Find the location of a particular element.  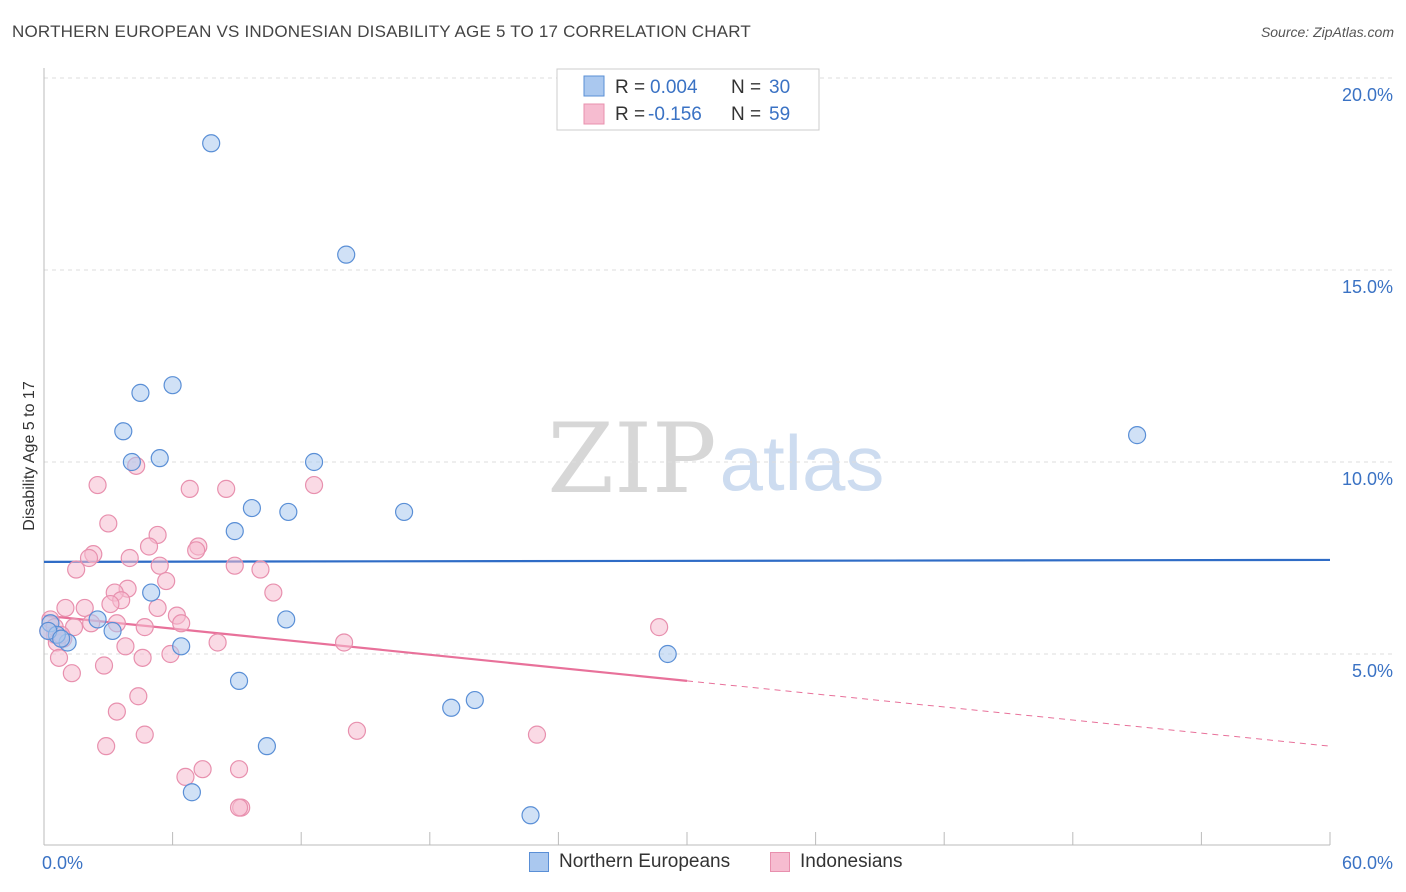

x-ticks: 0.0% 60.0% is located at coordinates (717, 852).